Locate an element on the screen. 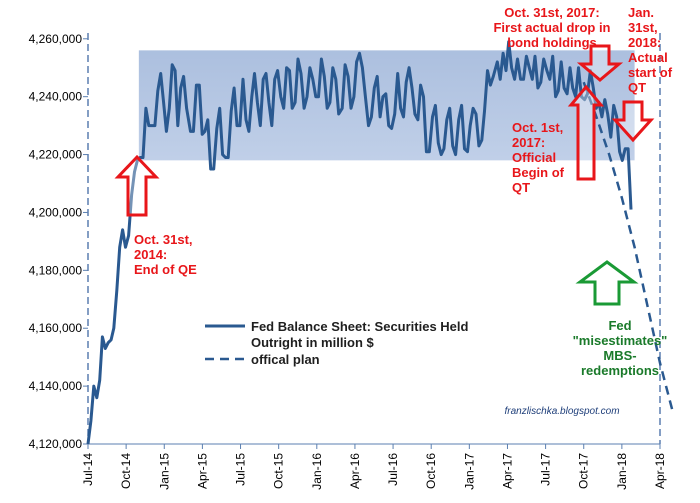 The image size is (700, 503). x-tick-label: Jul-14 is located at coordinates (88, 469).